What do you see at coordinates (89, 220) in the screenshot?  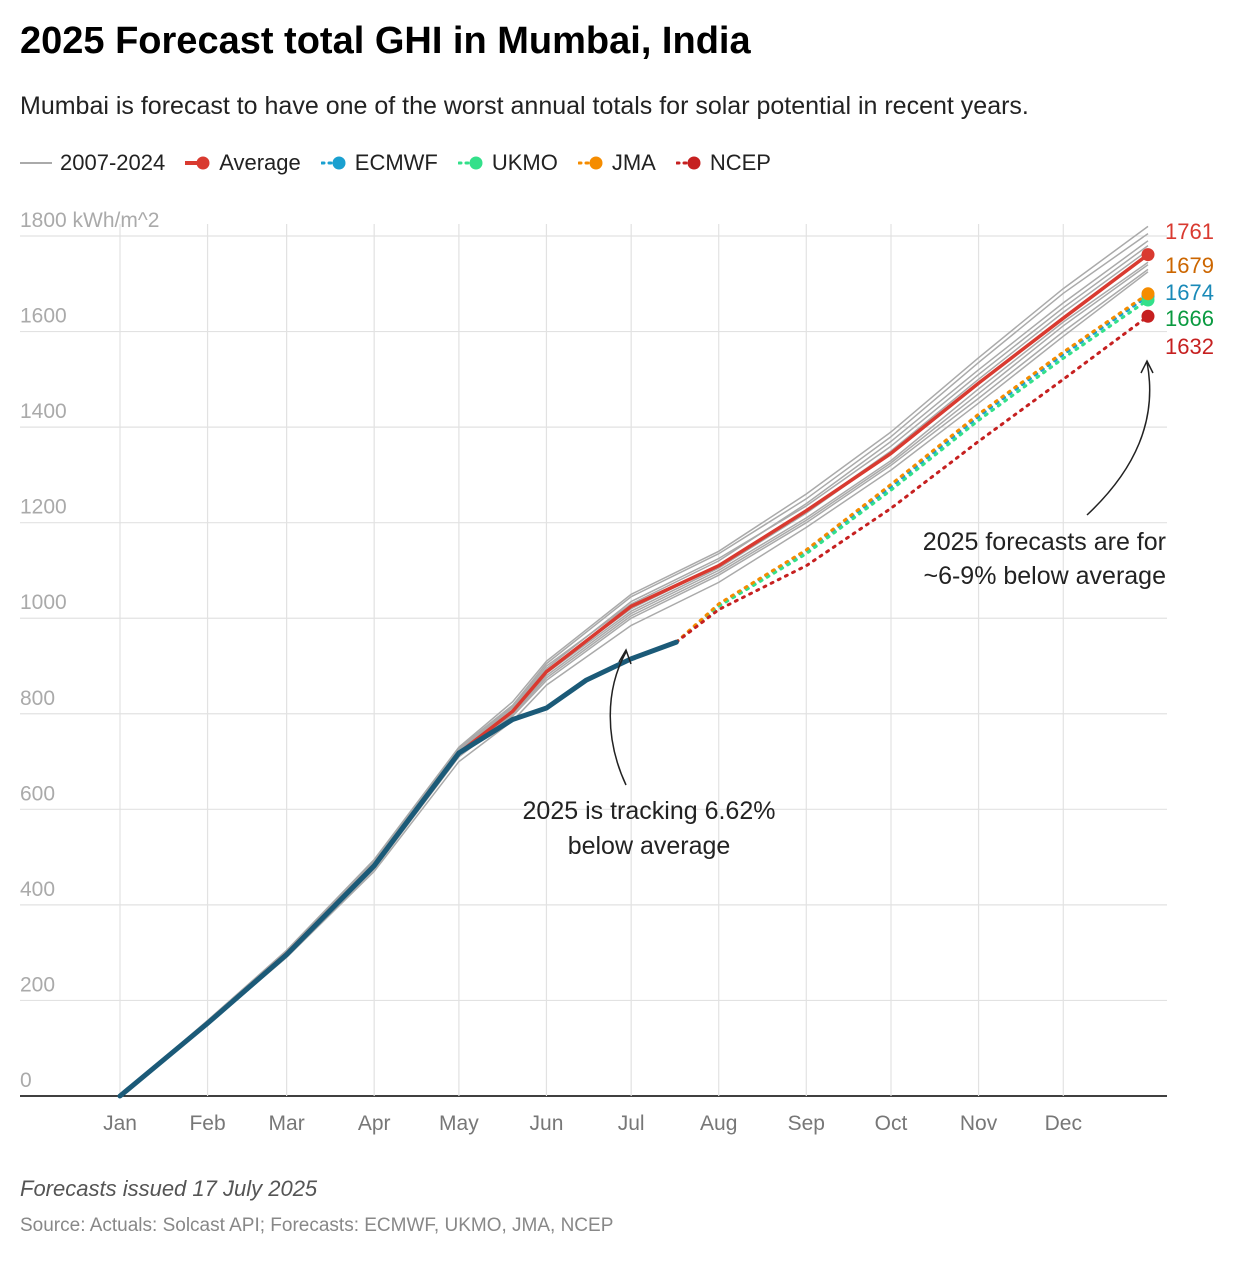 I see `y-tick-label: 1800 kWh/m^2` at bounding box center [89, 220].